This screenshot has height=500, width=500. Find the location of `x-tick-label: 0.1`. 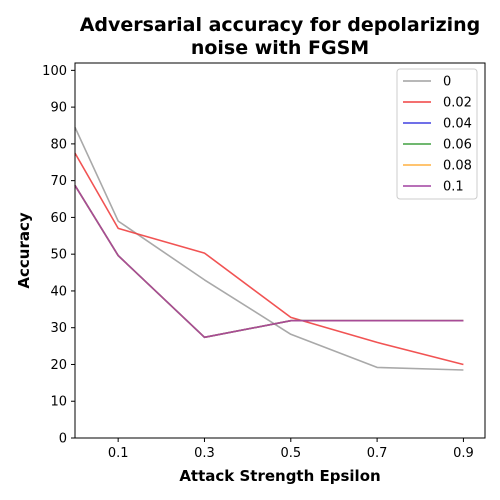

x-tick-label: 0.1 is located at coordinates (118, 453).